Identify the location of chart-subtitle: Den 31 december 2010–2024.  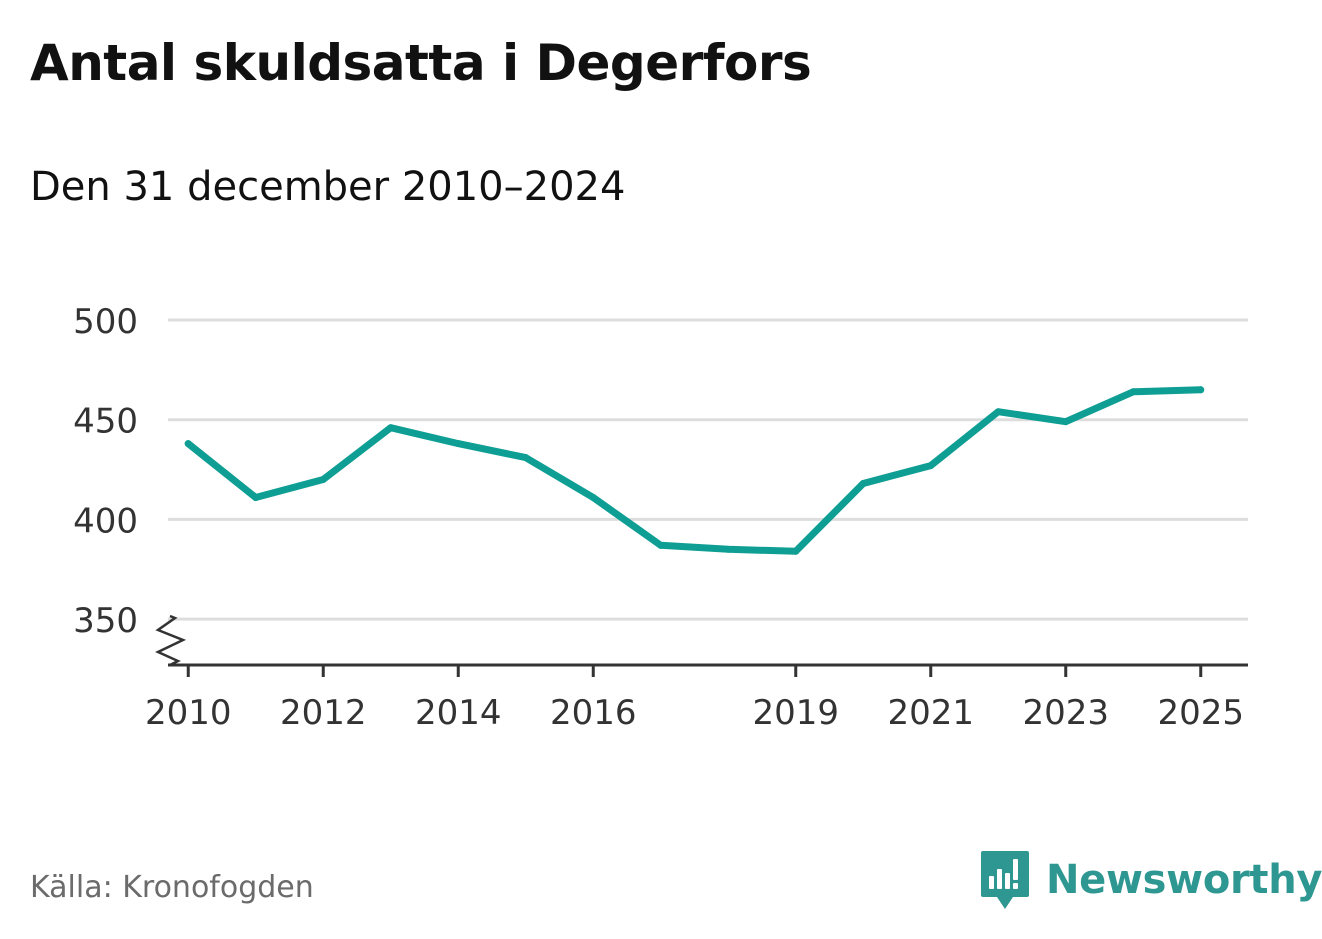
(328, 187).